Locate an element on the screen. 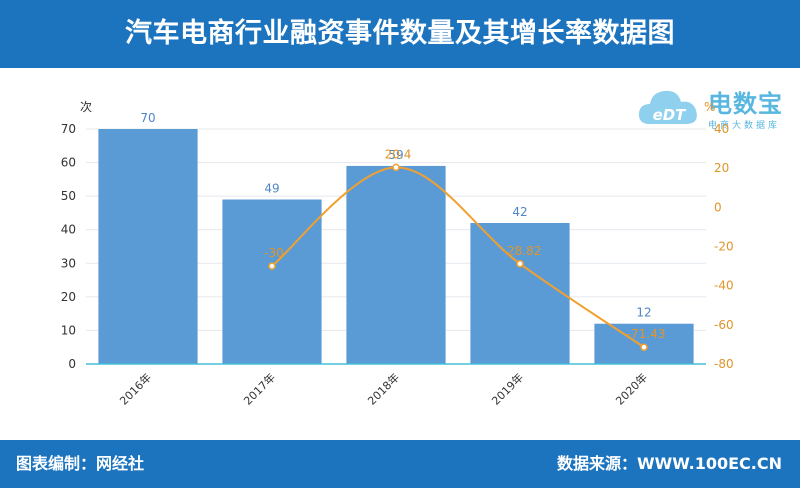 This screenshot has height=488, width=800. x-tick-label: 2020年 is located at coordinates (631, 388).